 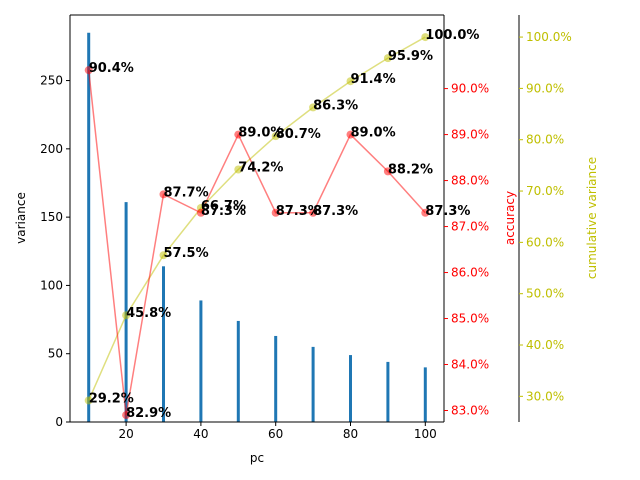 I want to click on y-tick-label-left: 250, so click(x=51, y=81).